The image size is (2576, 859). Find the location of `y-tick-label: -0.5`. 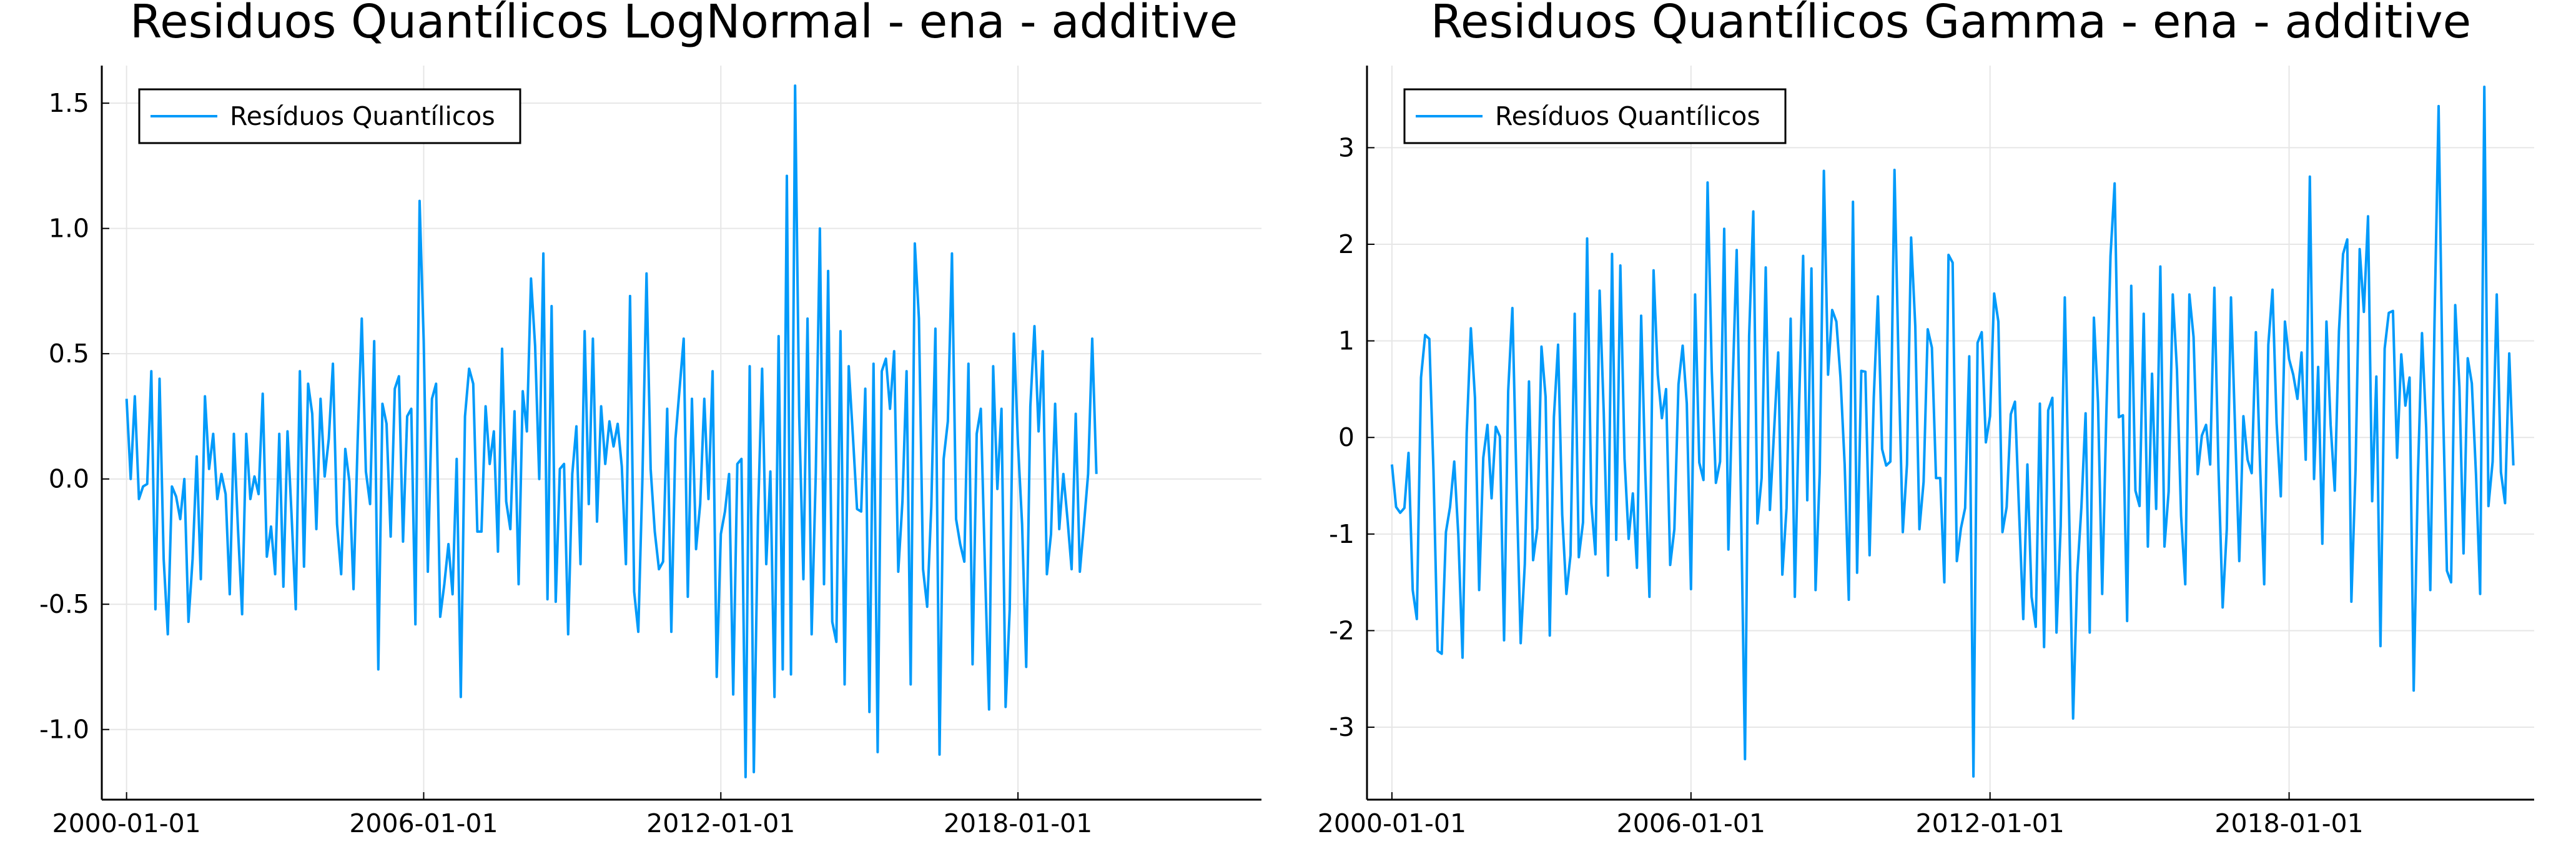

y-tick-label: -0.5 is located at coordinates (64, 604).